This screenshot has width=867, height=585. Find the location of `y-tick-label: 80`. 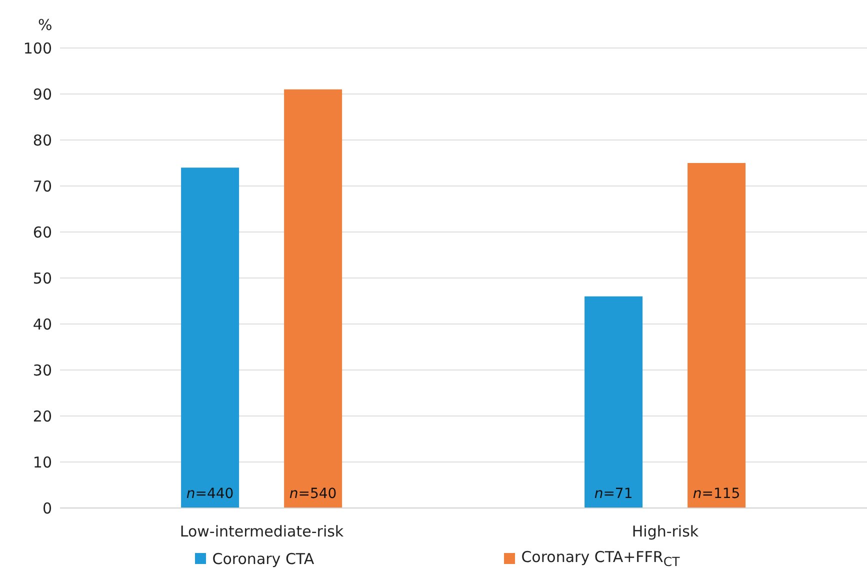

y-tick-label: 80 is located at coordinates (42, 140).